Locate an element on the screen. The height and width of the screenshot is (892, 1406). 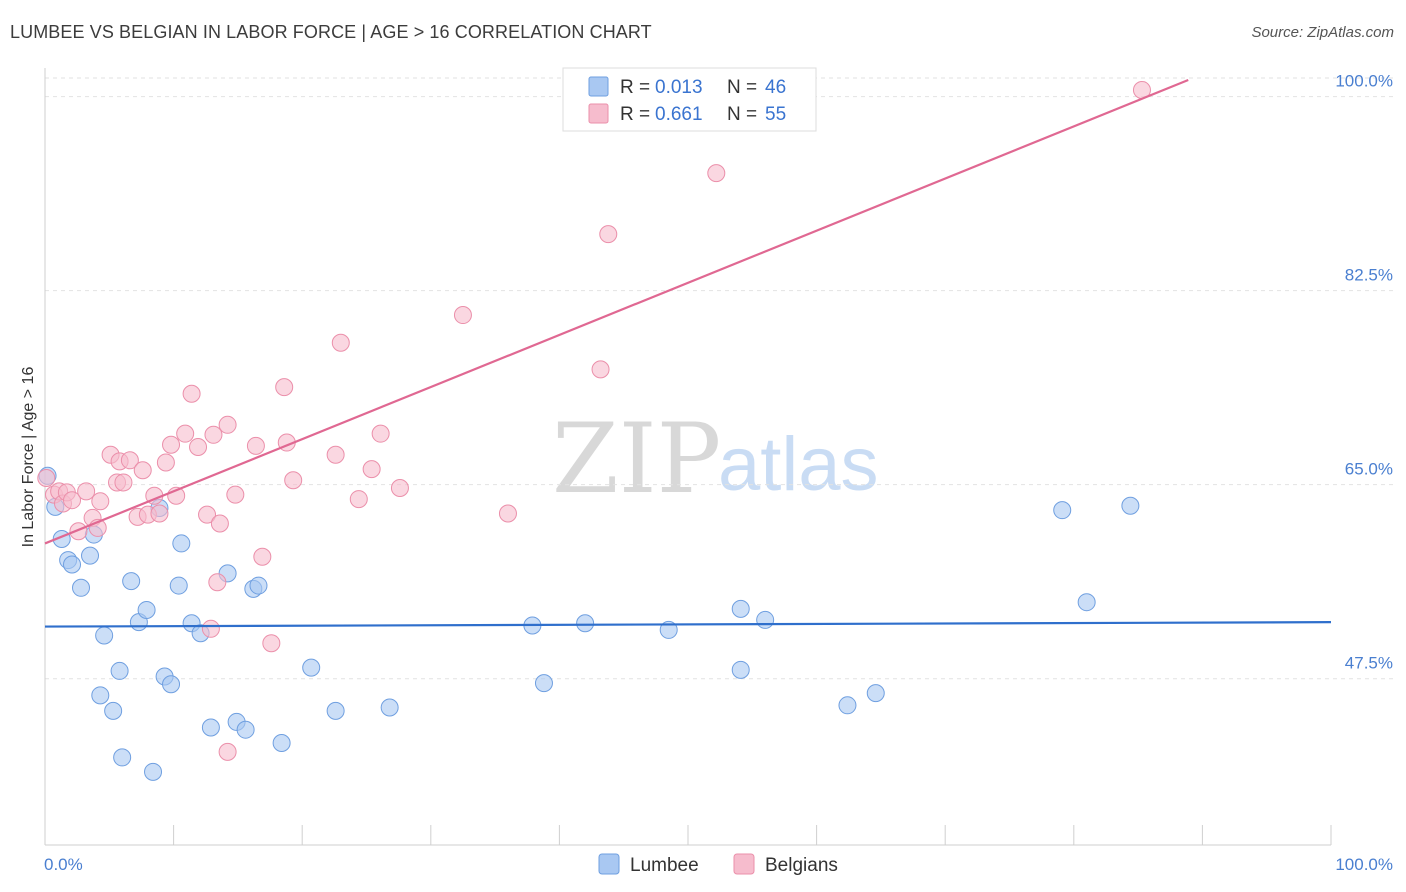
x-tick-label-max-right: 100.0% is located at coordinates (1364, 864).